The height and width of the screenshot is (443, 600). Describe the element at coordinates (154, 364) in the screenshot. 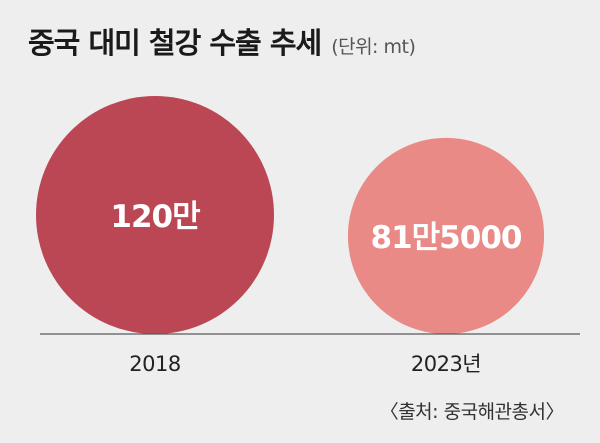

I see `category-label-2018: 2018` at that location.